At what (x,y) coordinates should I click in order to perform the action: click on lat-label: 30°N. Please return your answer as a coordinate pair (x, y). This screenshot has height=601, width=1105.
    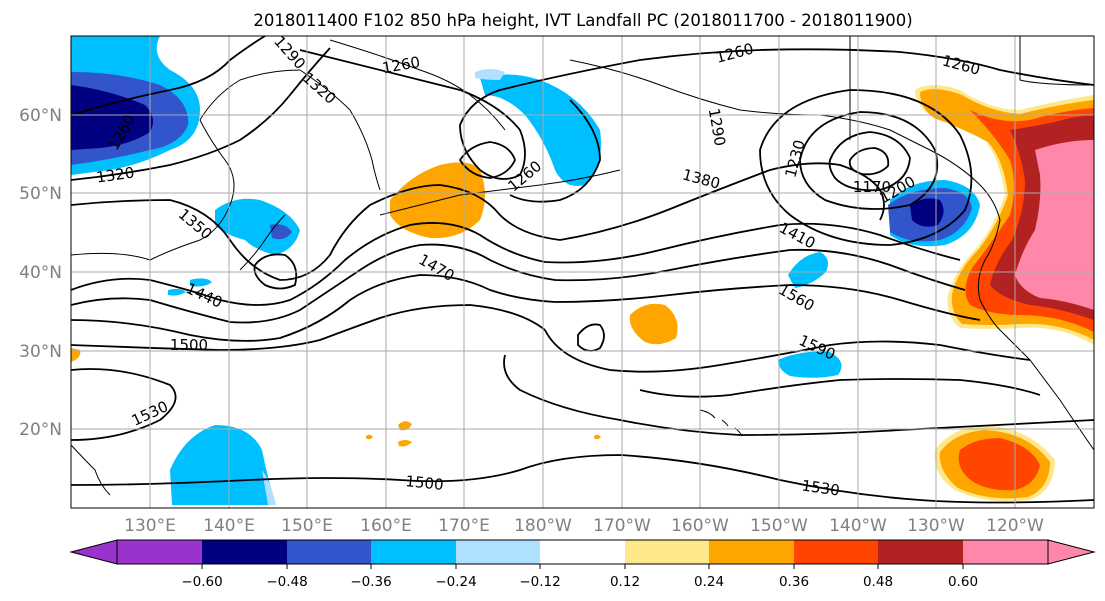
    Looking at the image, I should click on (40, 352).